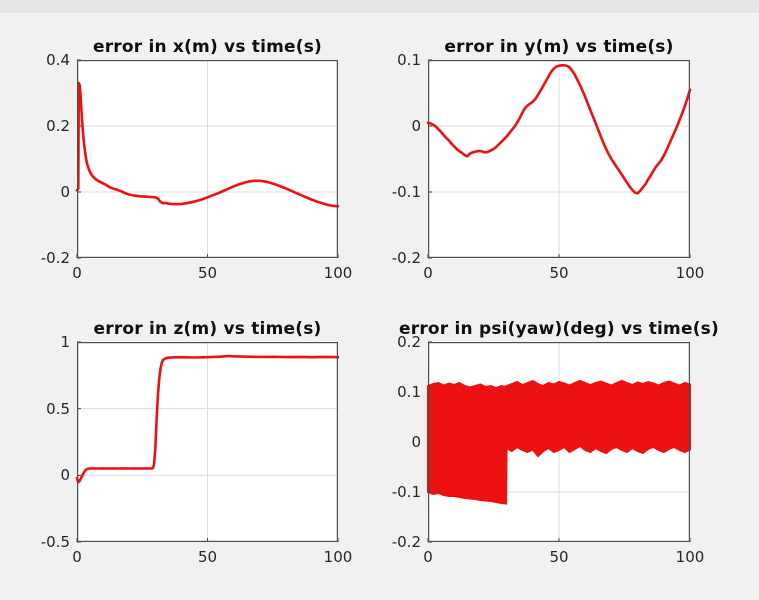 This screenshot has width=759, height=600. Describe the element at coordinates (58, 60) in the screenshot. I see `error-x-y-tick-label: 0.4` at that location.